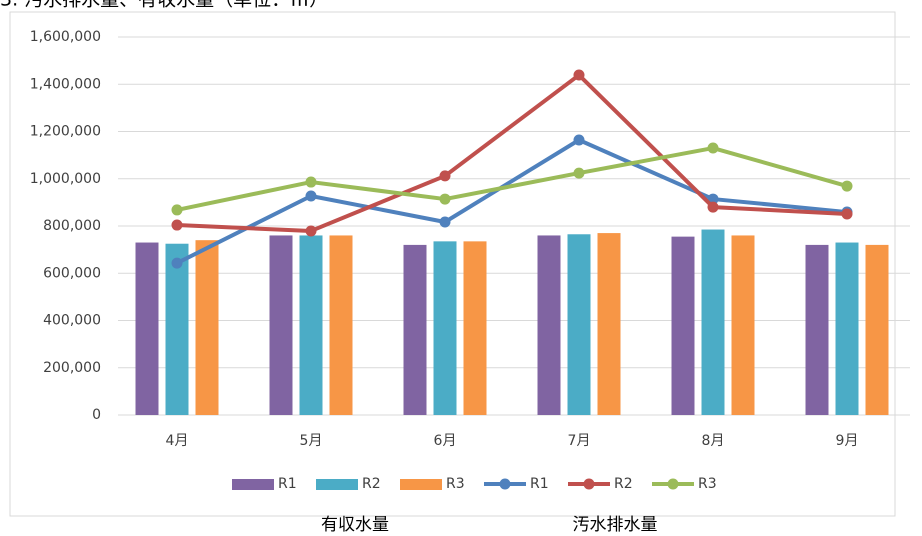  What do you see at coordinates (445, 441) in the screenshot?
I see `x-tick-label: 6月` at bounding box center [445, 441].